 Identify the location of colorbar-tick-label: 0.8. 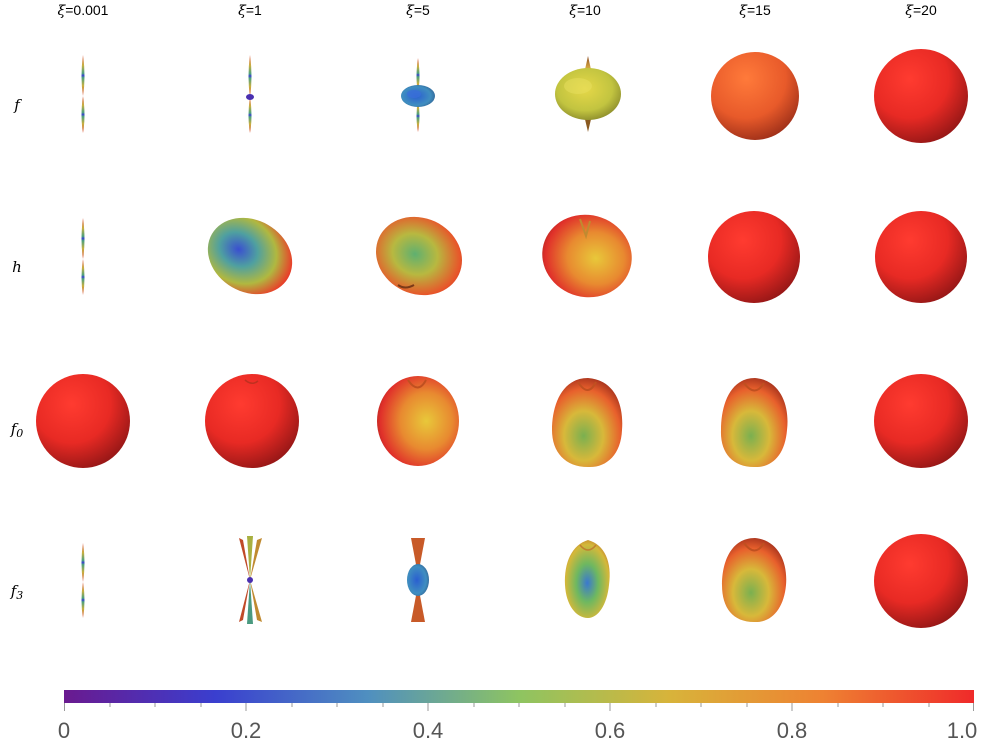
(792, 730).